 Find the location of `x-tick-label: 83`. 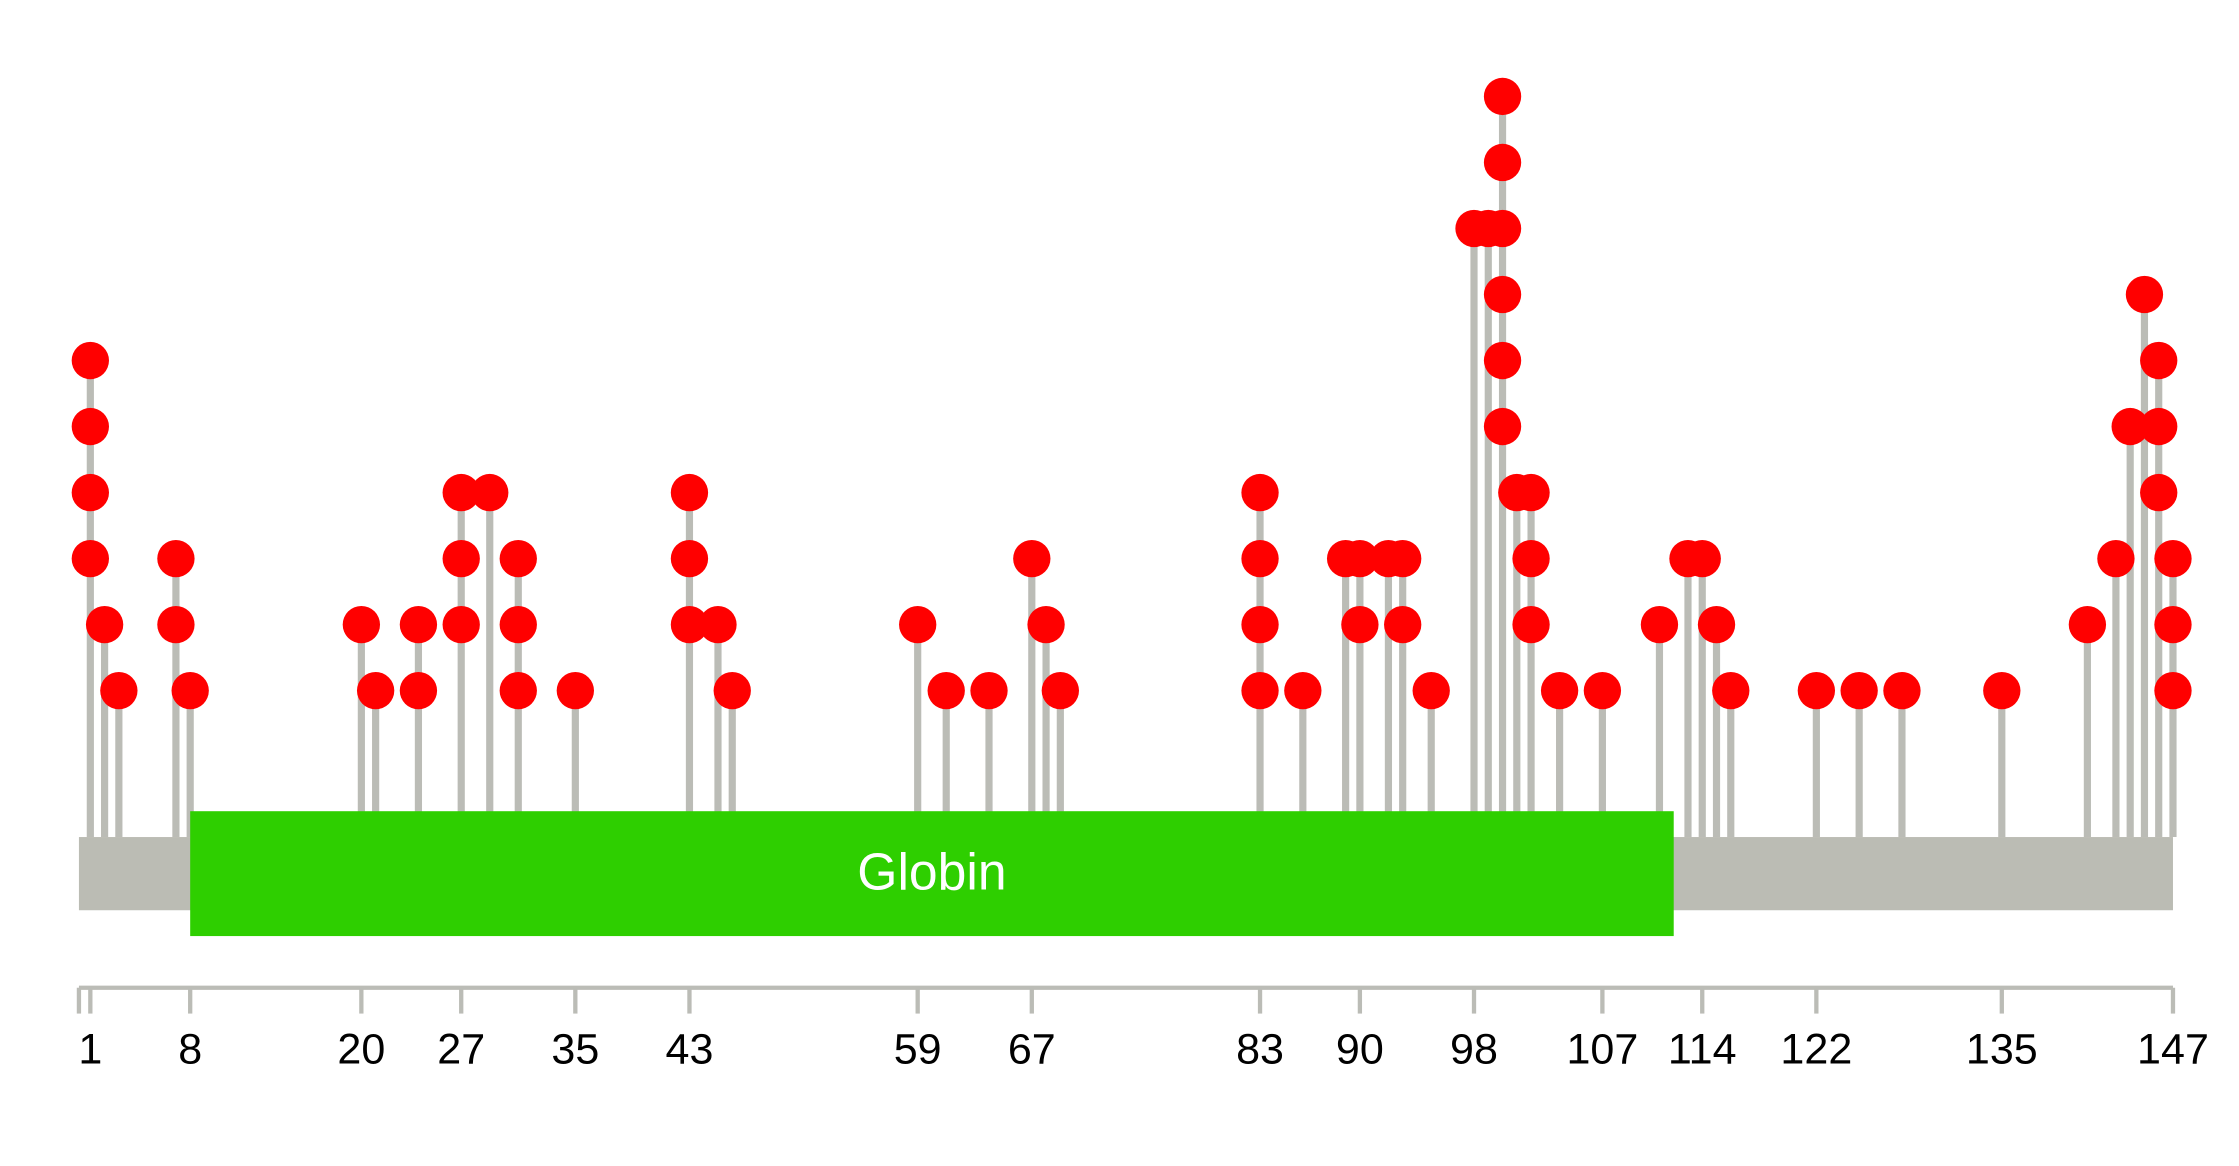

x-tick-label: 83 is located at coordinates (1260, 1050).